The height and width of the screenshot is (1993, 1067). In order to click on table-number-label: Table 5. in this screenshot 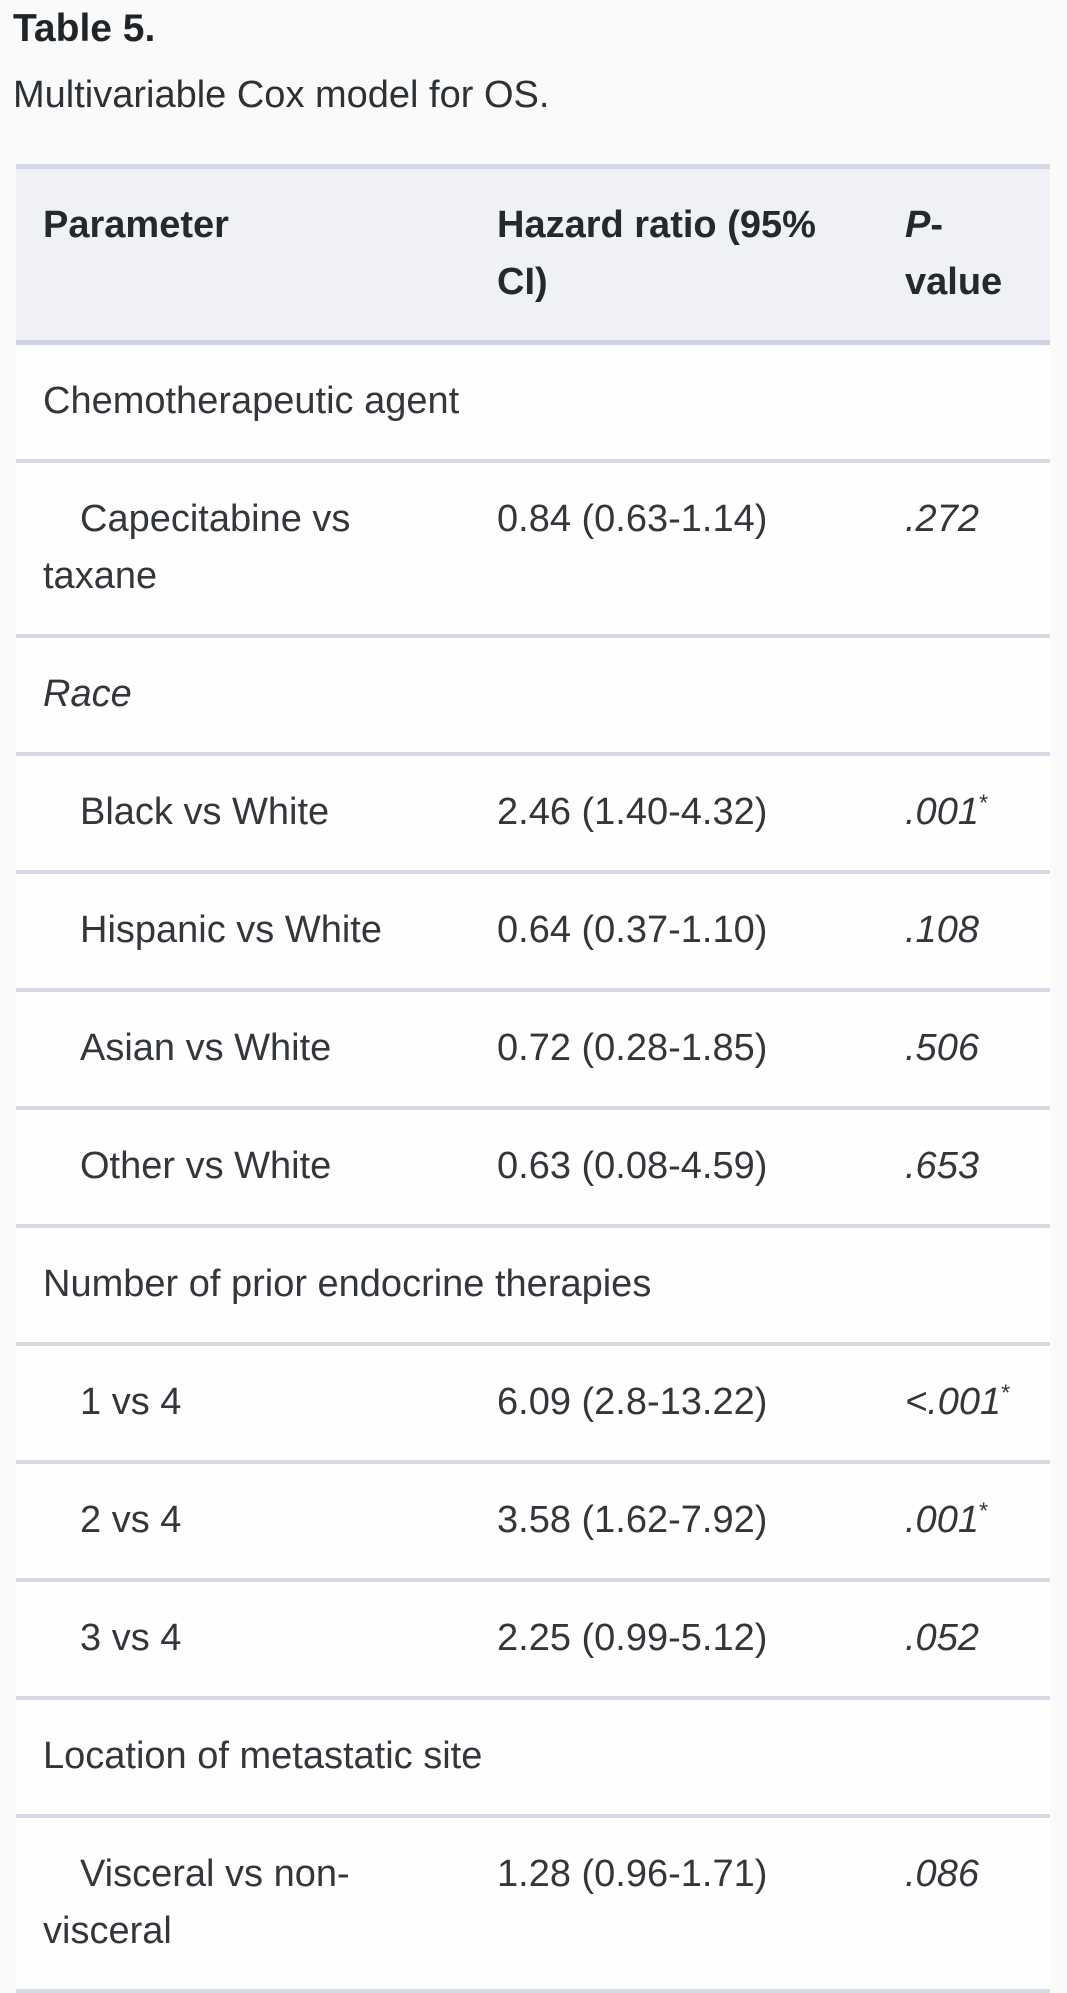, I will do `click(84, 28)`.